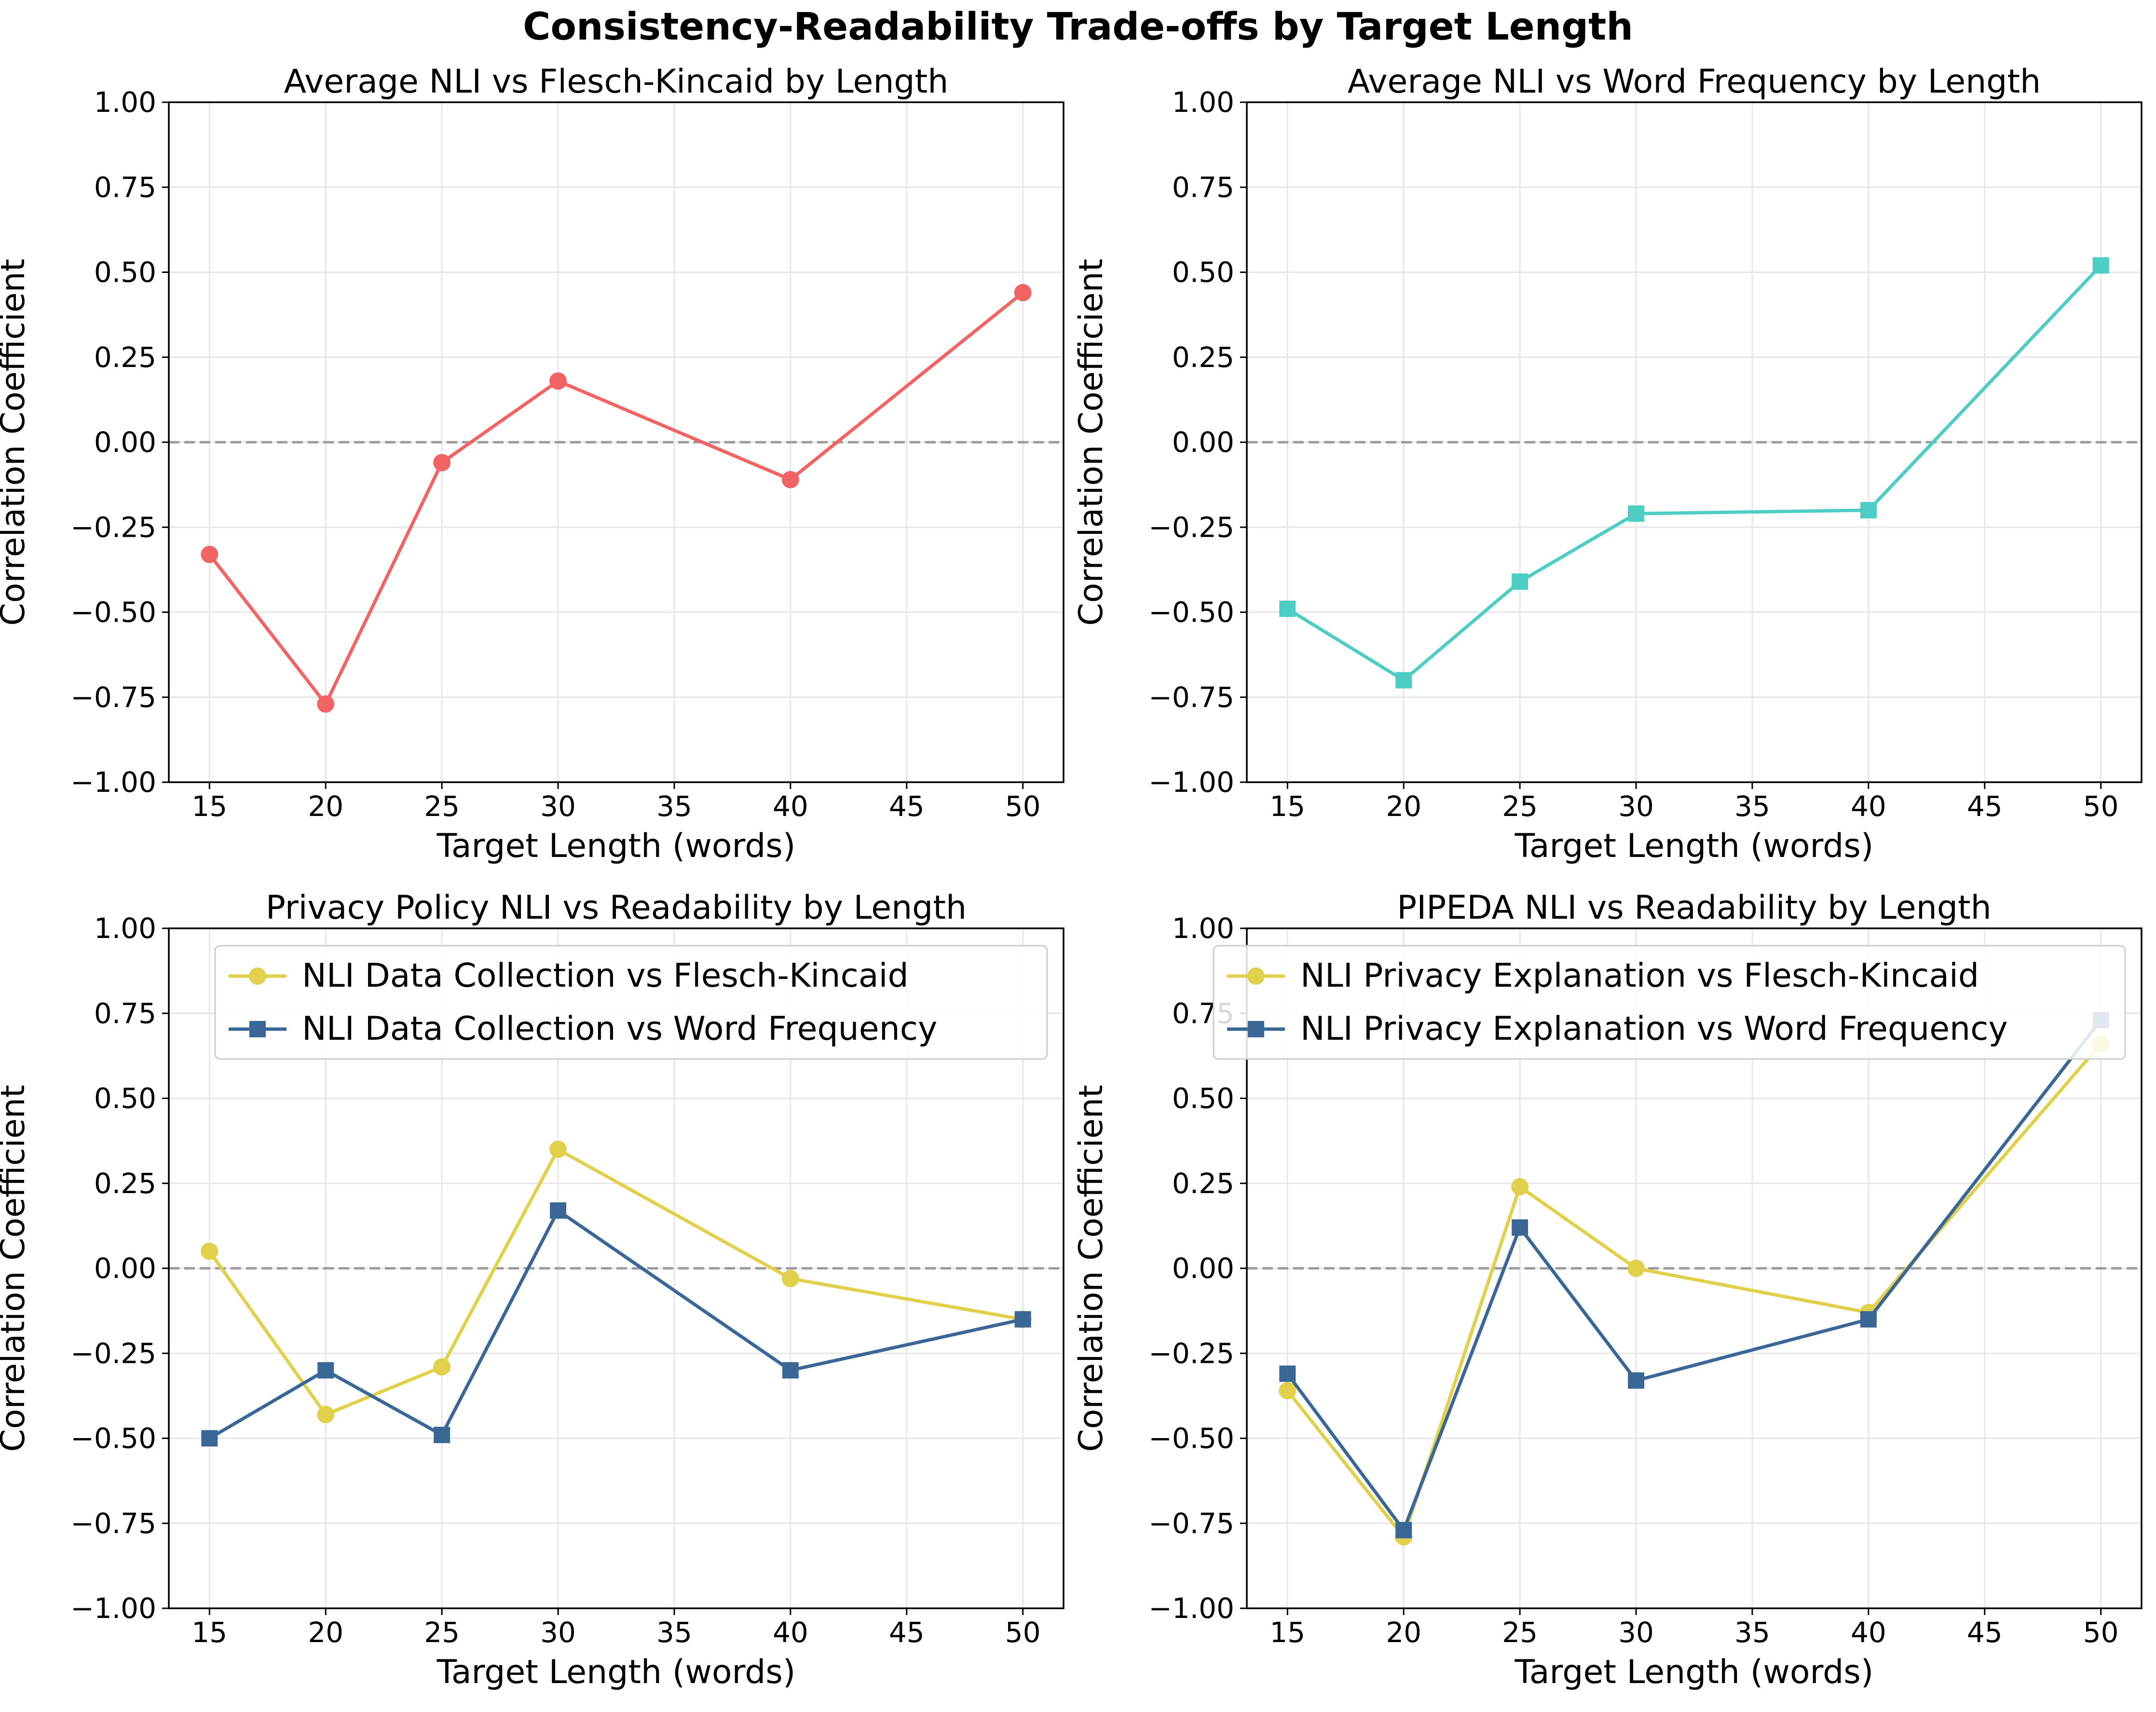  Describe the element at coordinates (1694, 82) in the screenshot. I see `subplot-title: Average NLI vs Word Frequency by Length` at that location.